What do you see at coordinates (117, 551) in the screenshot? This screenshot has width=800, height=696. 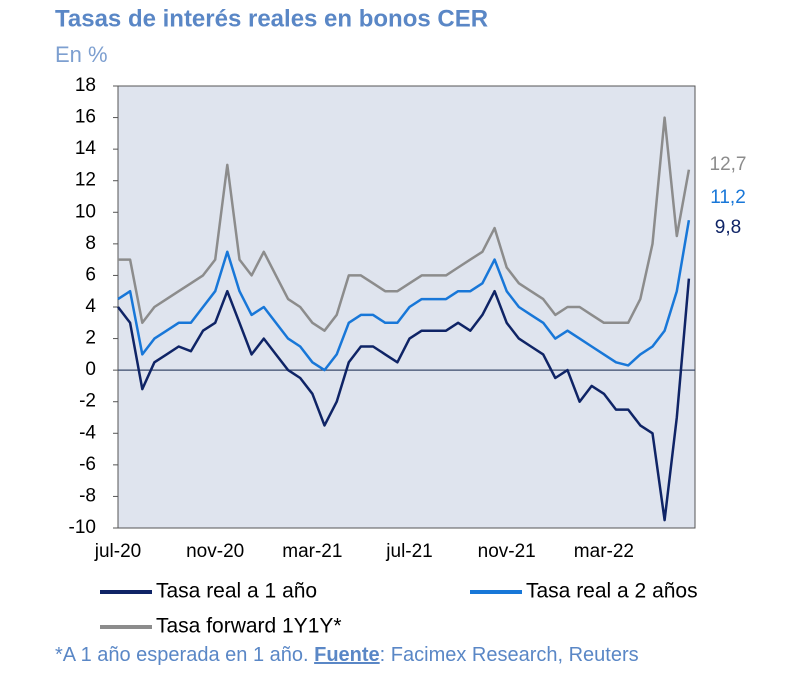 I see `x-tick-label: jul-20` at bounding box center [117, 551].